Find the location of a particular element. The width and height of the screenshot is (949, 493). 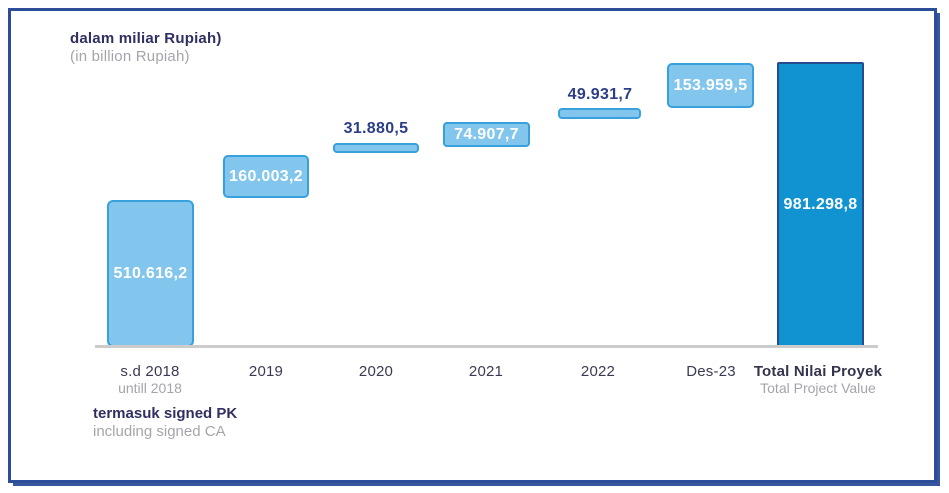

bar-des-23: 153.959,5 is located at coordinates (710, 85).